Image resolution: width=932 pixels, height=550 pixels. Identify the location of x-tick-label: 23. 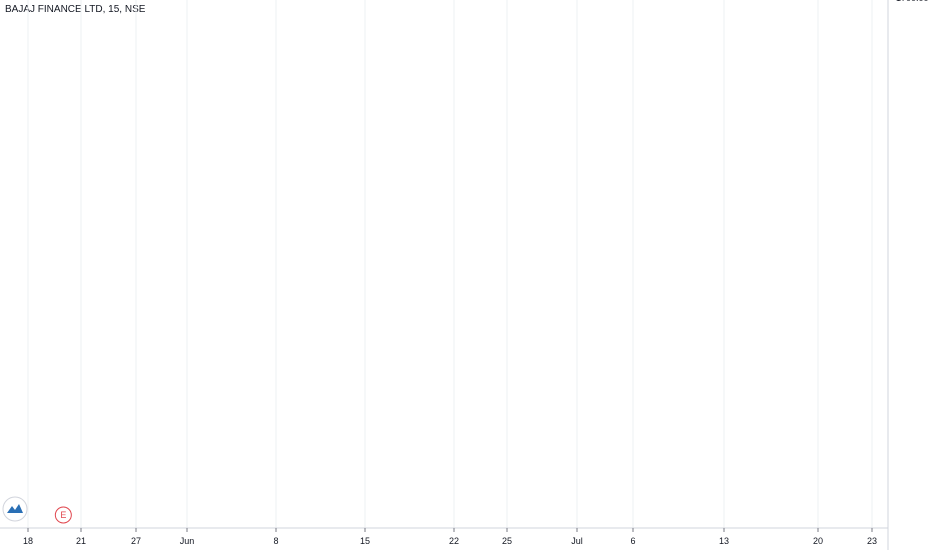
(872, 541).